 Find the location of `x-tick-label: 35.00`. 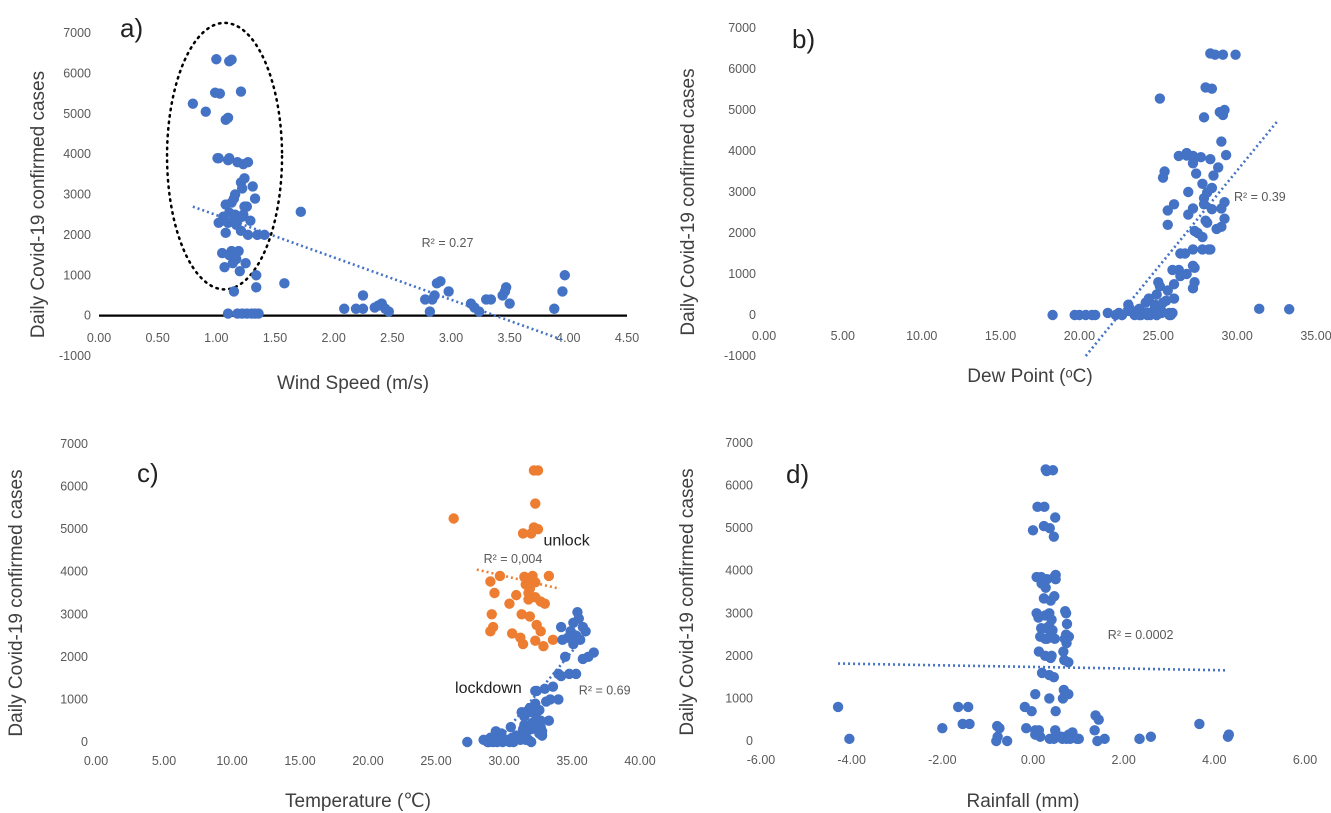

x-tick-label: 35.00 is located at coordinates (571, 761).